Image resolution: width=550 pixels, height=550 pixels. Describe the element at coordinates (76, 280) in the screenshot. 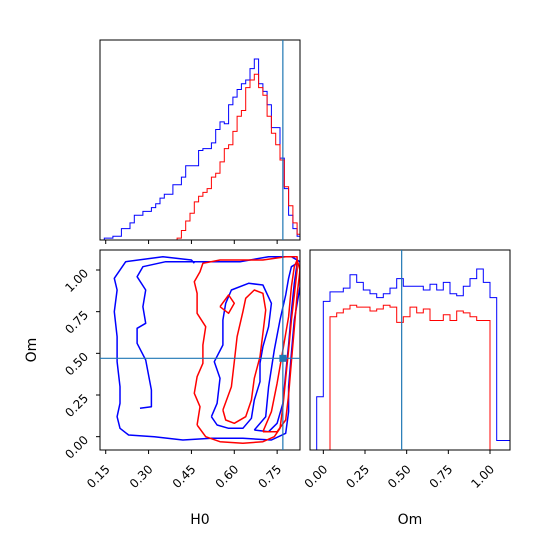

I see `ytick-label-om: 1.00` at that location.